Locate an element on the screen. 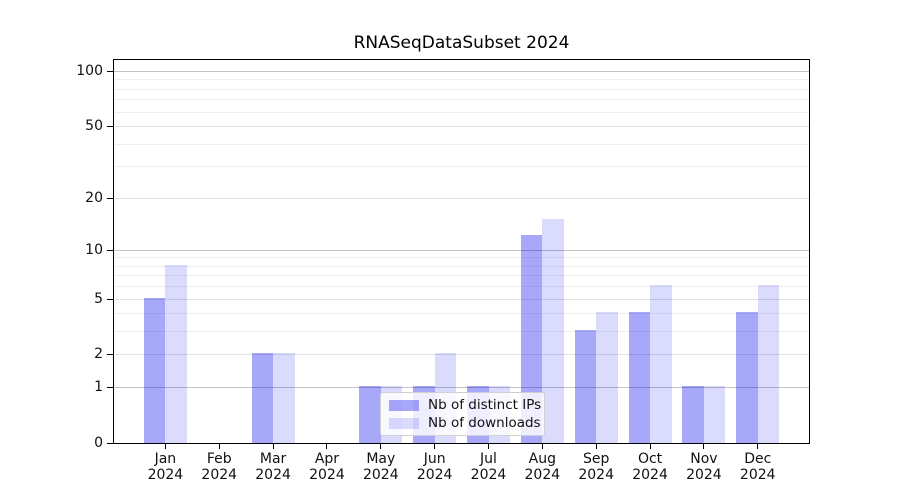  x-tick-label: Oct 2024 is located at coordinates (650, 467).